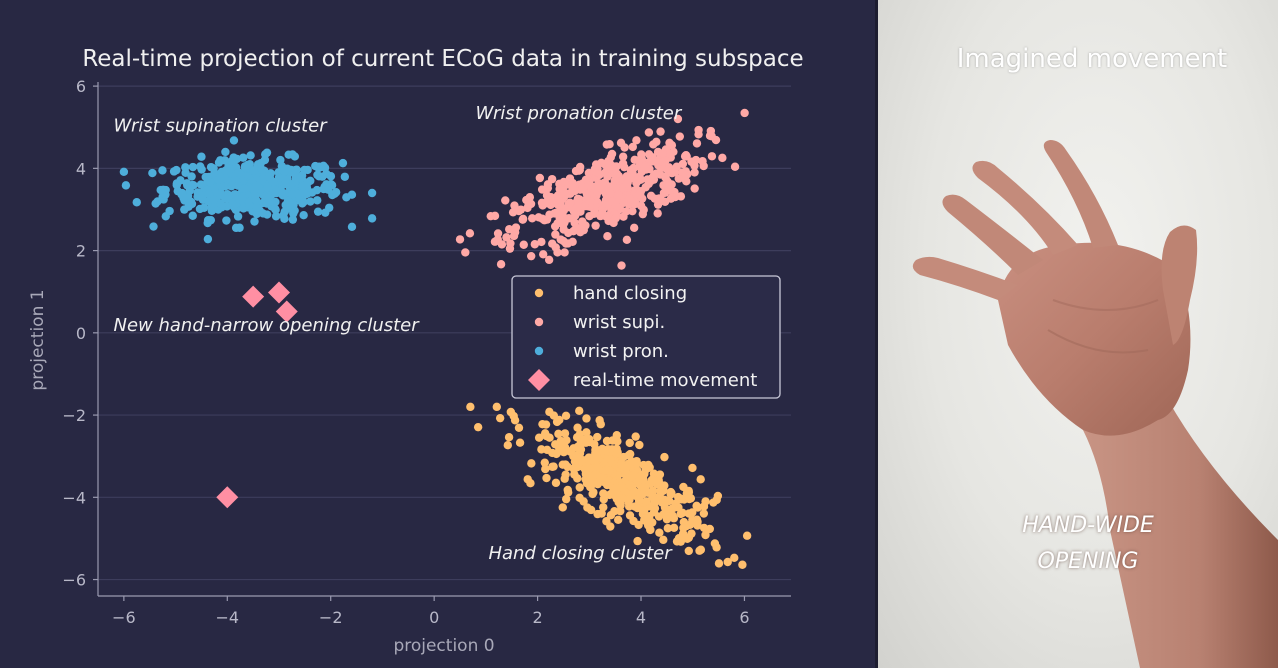 This screenshot has height=668, width=1278. Describe the element at coordinates (74, 580) in the screenshot. I see `y-tick-label: −6` at that location.